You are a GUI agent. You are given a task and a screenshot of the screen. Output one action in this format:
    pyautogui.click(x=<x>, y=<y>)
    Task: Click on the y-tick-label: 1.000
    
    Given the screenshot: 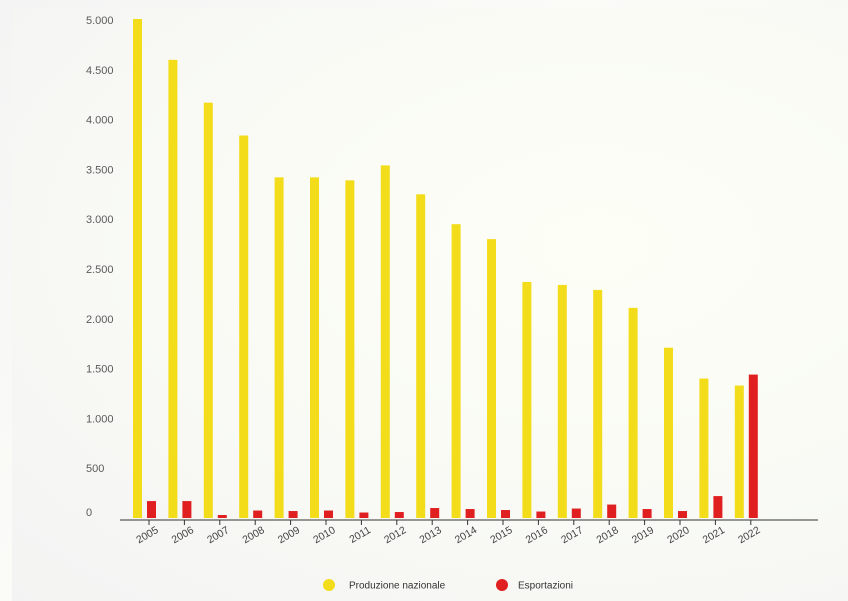 What is the action you would take?
    pyautogui.click(x=100, y=419)
    